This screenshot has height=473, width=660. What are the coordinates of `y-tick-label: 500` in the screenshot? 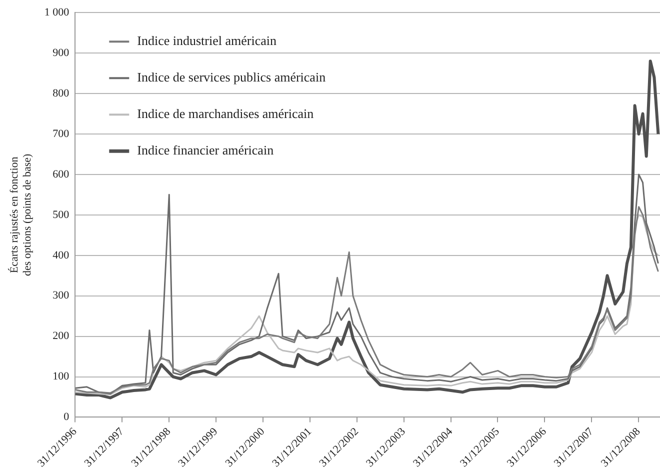 It's located at (61, 214).